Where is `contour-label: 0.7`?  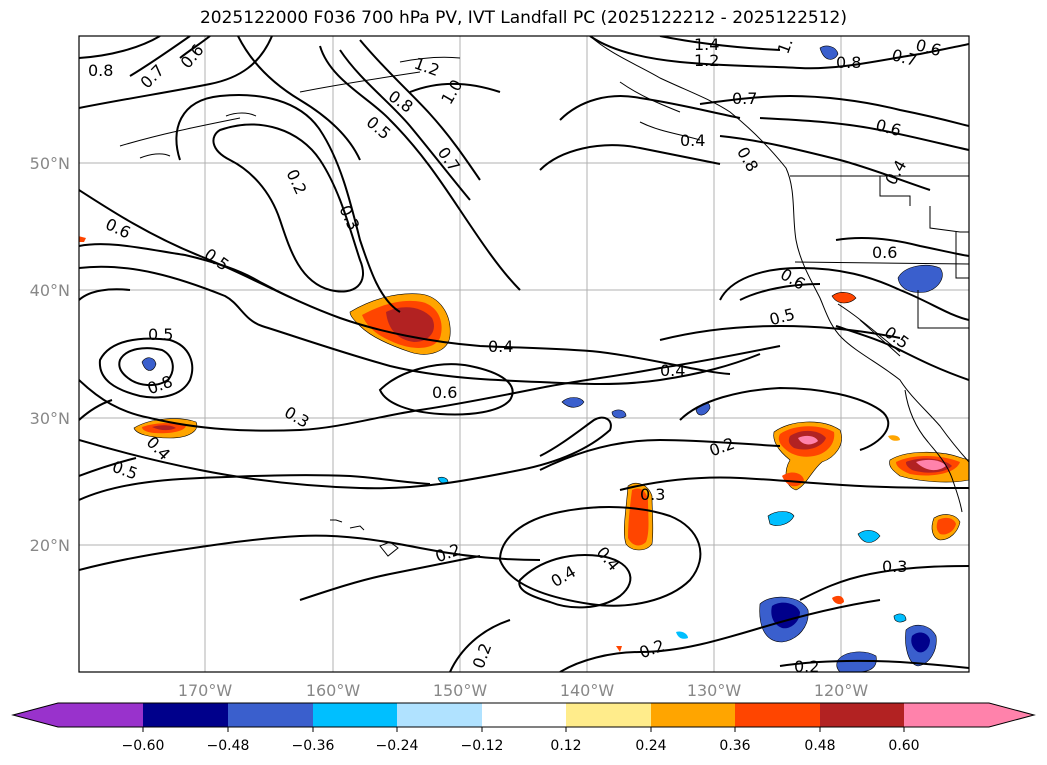 contour-label: 0.7 is located at coordinates (744, 98).